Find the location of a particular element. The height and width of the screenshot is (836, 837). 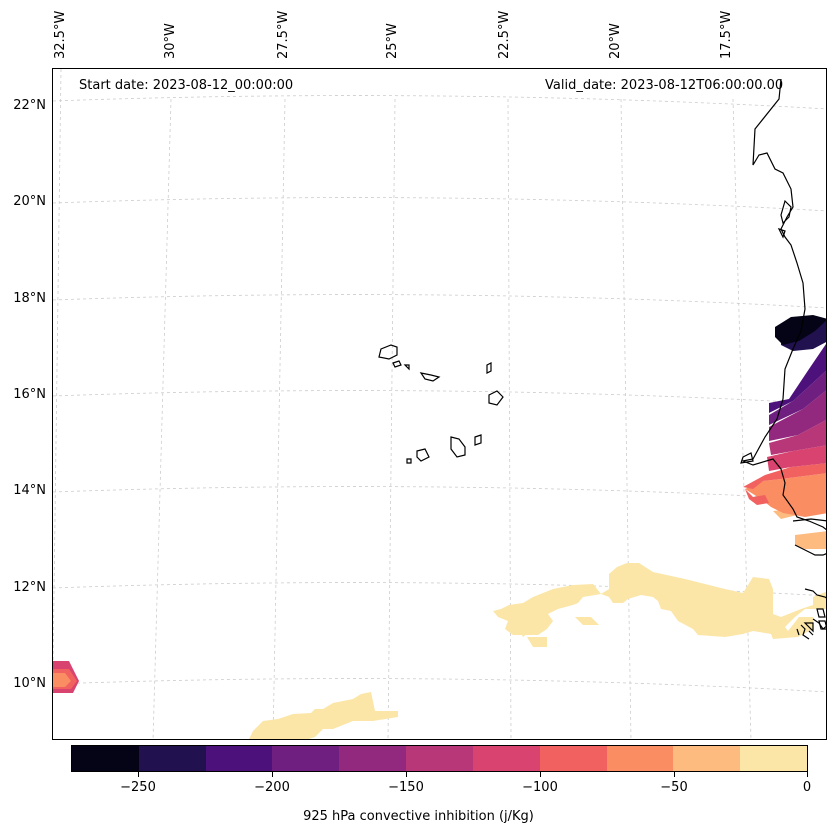

lon-label-27-5w: 27.5°W is located at coordinates (283, 34).